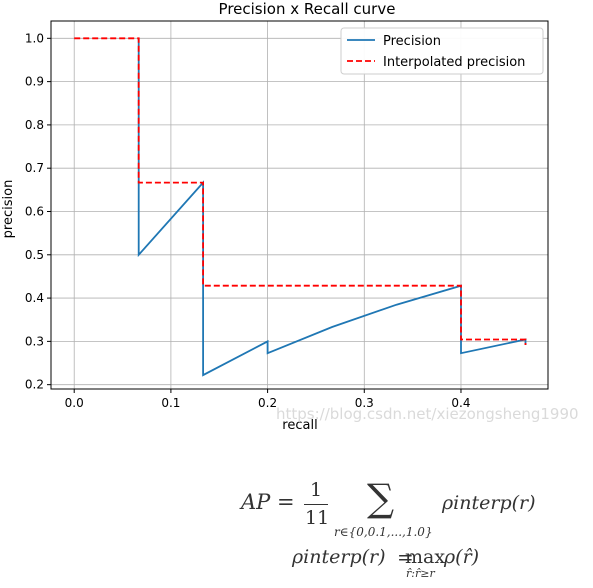 The image size is (593, 588). What do you see at coordinates (34, 125) in the screenshot?
I see `y-tick-label: 0.8` at bounding box center [34, 125].